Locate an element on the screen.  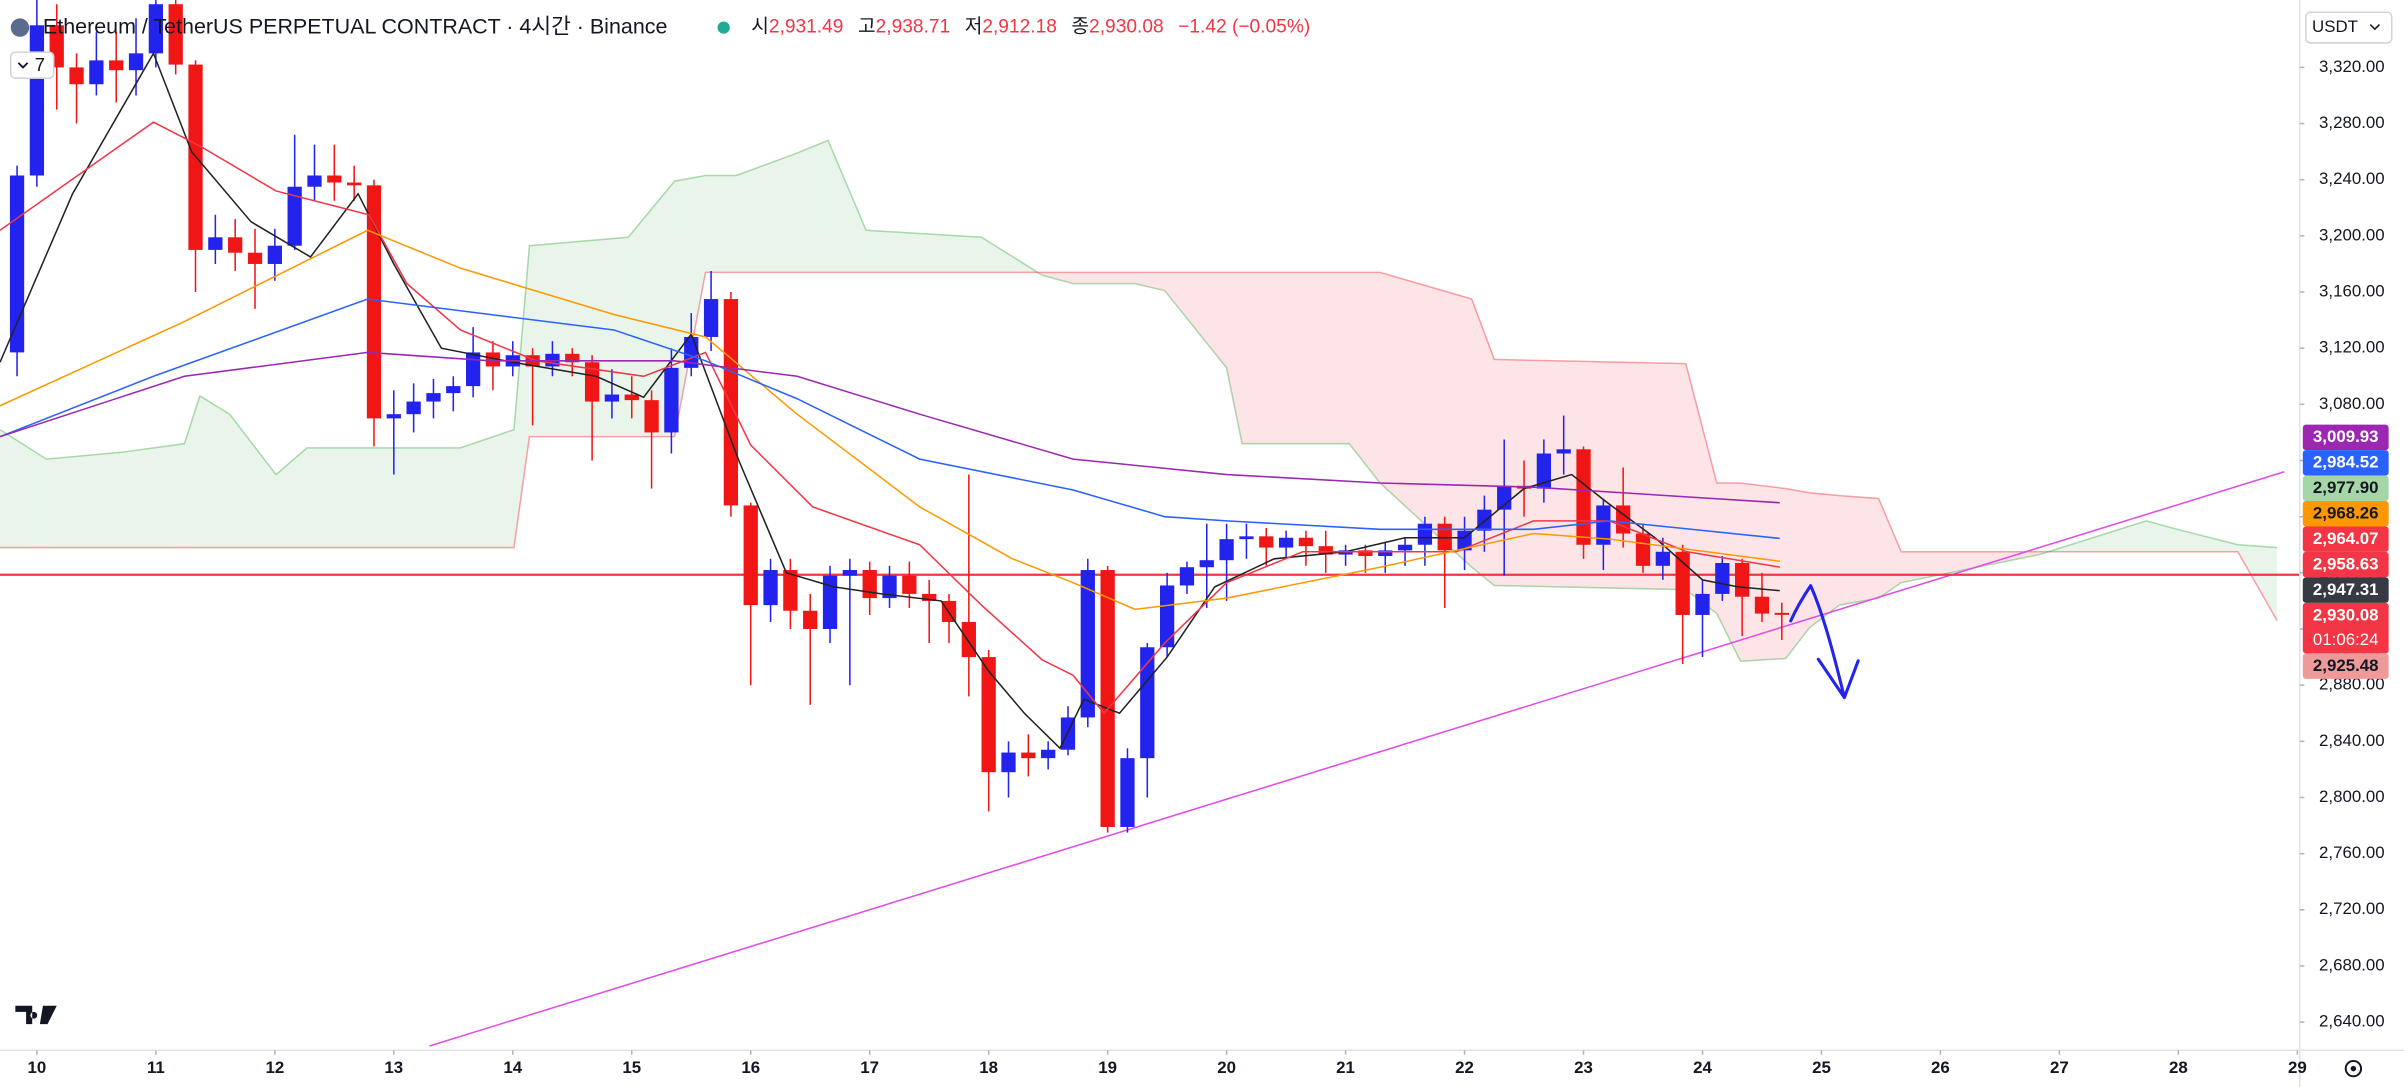
drawing-arrow is located at coordinates (1824, 642).